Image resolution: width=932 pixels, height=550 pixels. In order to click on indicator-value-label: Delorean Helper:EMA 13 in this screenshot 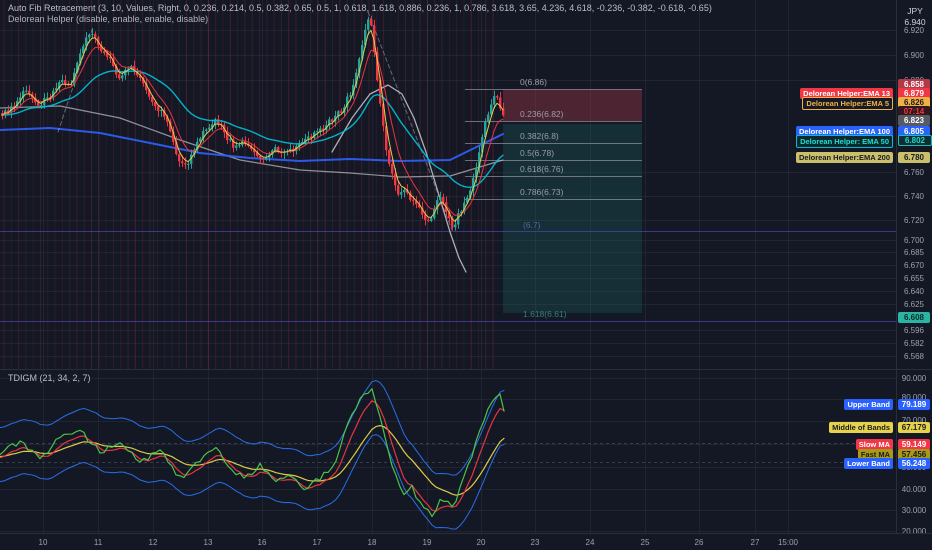, I will do `click(846, 93)`.